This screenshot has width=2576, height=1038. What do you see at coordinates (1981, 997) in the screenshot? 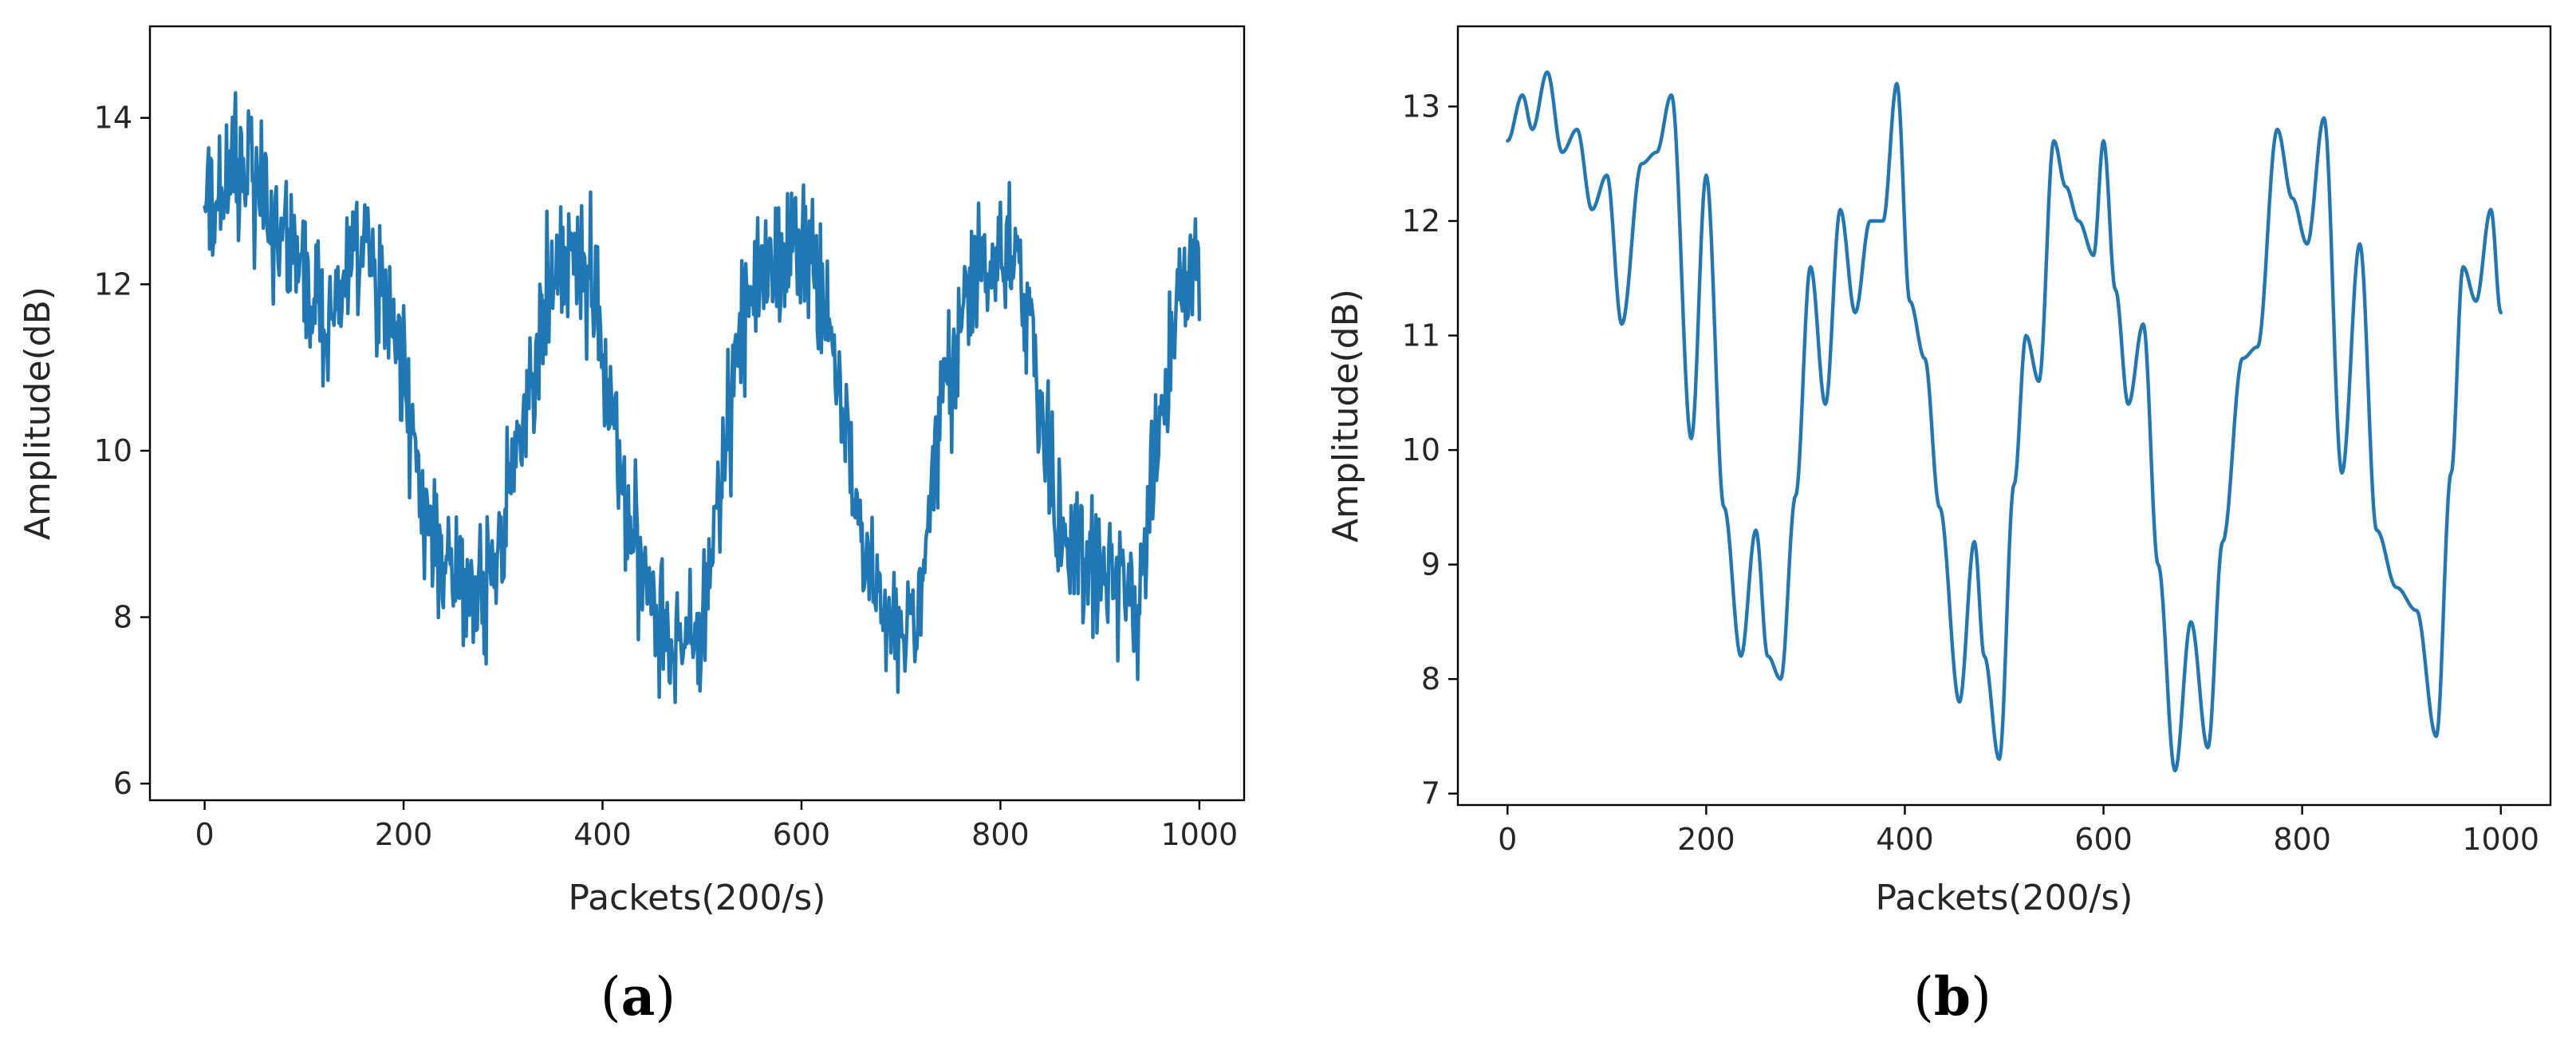
I see `caption-b-close: )` at bounding box center [1981, 997].